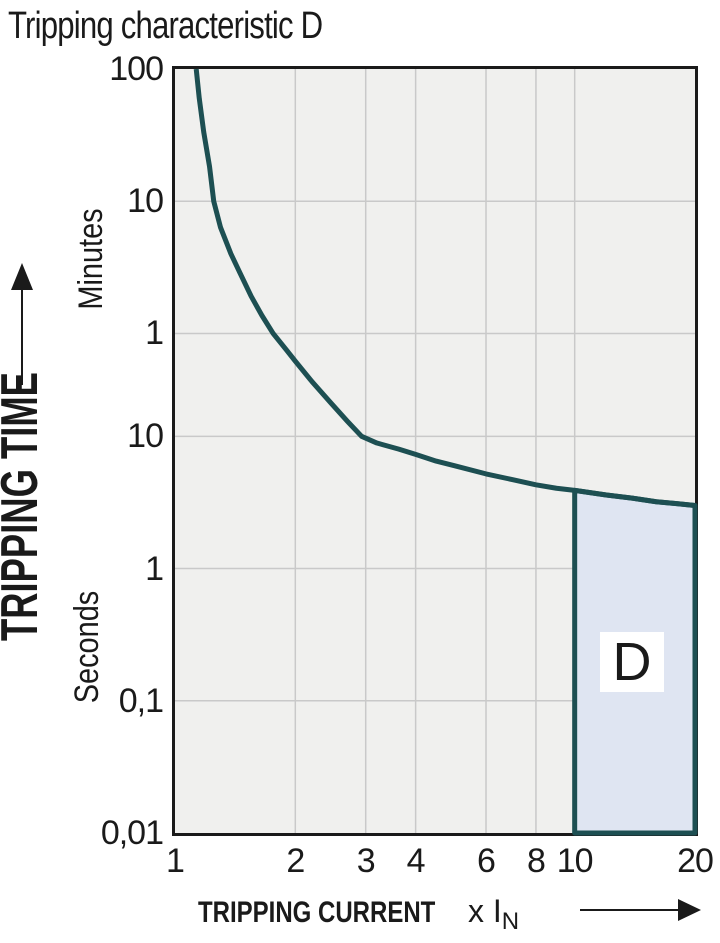 This screenshot has width=720, height=943. What do you see at coordinates (132, 833) in the screenshot?
I see `y-tick-label: 0,01` at bounding box center [132, 833].